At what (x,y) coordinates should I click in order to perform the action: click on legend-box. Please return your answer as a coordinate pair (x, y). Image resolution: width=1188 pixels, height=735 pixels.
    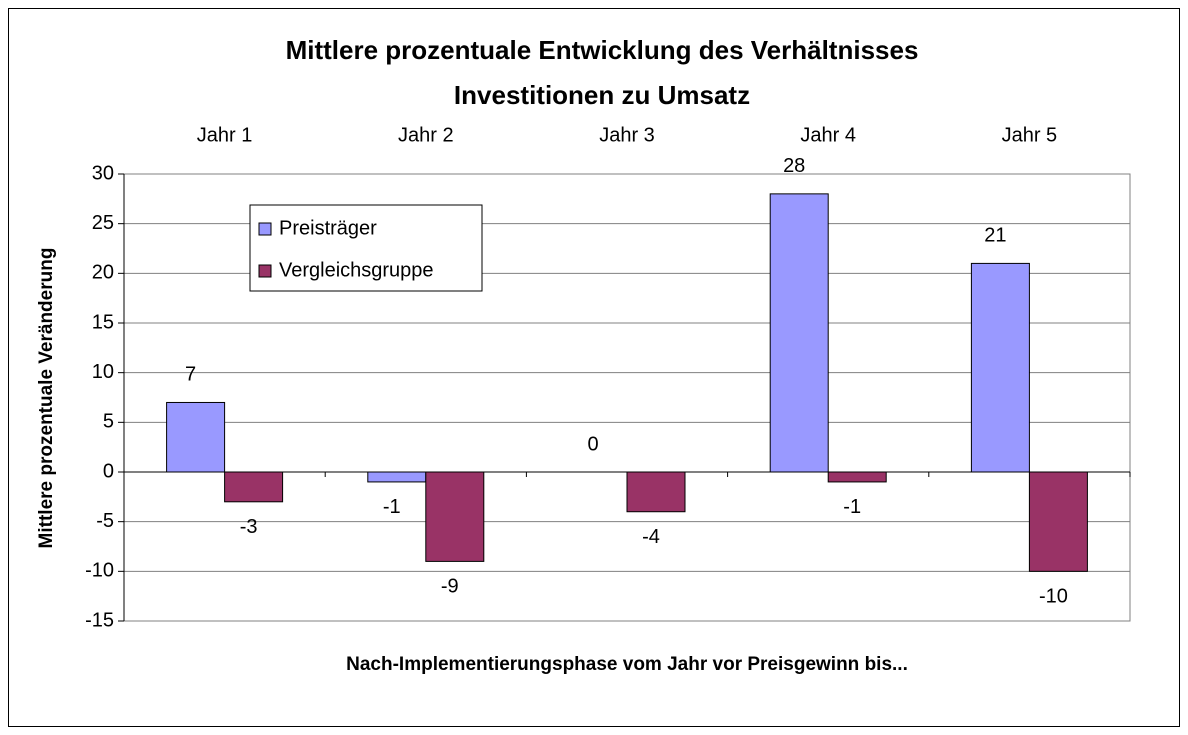
    Looking at the image, I should click on (366, 248).